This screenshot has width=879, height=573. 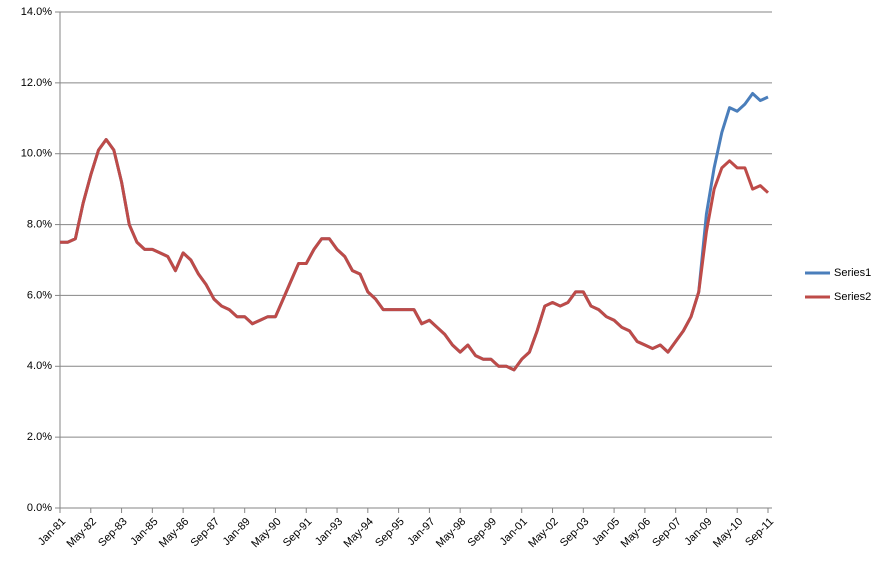 What do you see at coordinates (39, 508) in the screenshot?
I see `y-tick-label: 0.0%` at bounding box center [39, 508].